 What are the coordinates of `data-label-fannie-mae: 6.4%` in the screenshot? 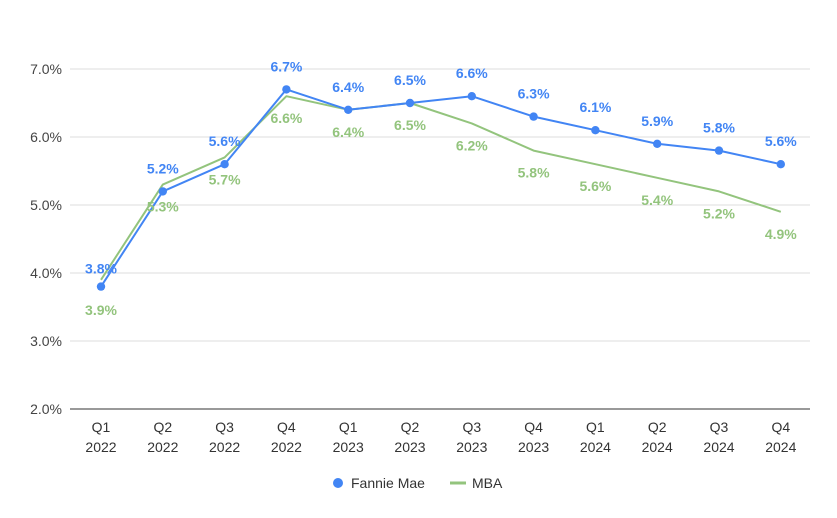 It's located at (348, 87).